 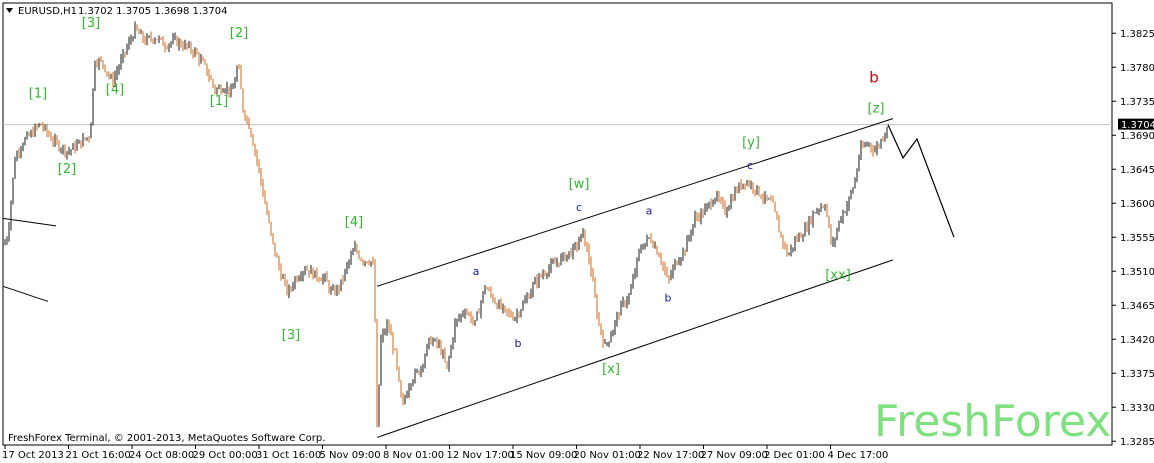 I want to click on x-tick-label: 24 Oct 08:00, so click(x=161, y=455).